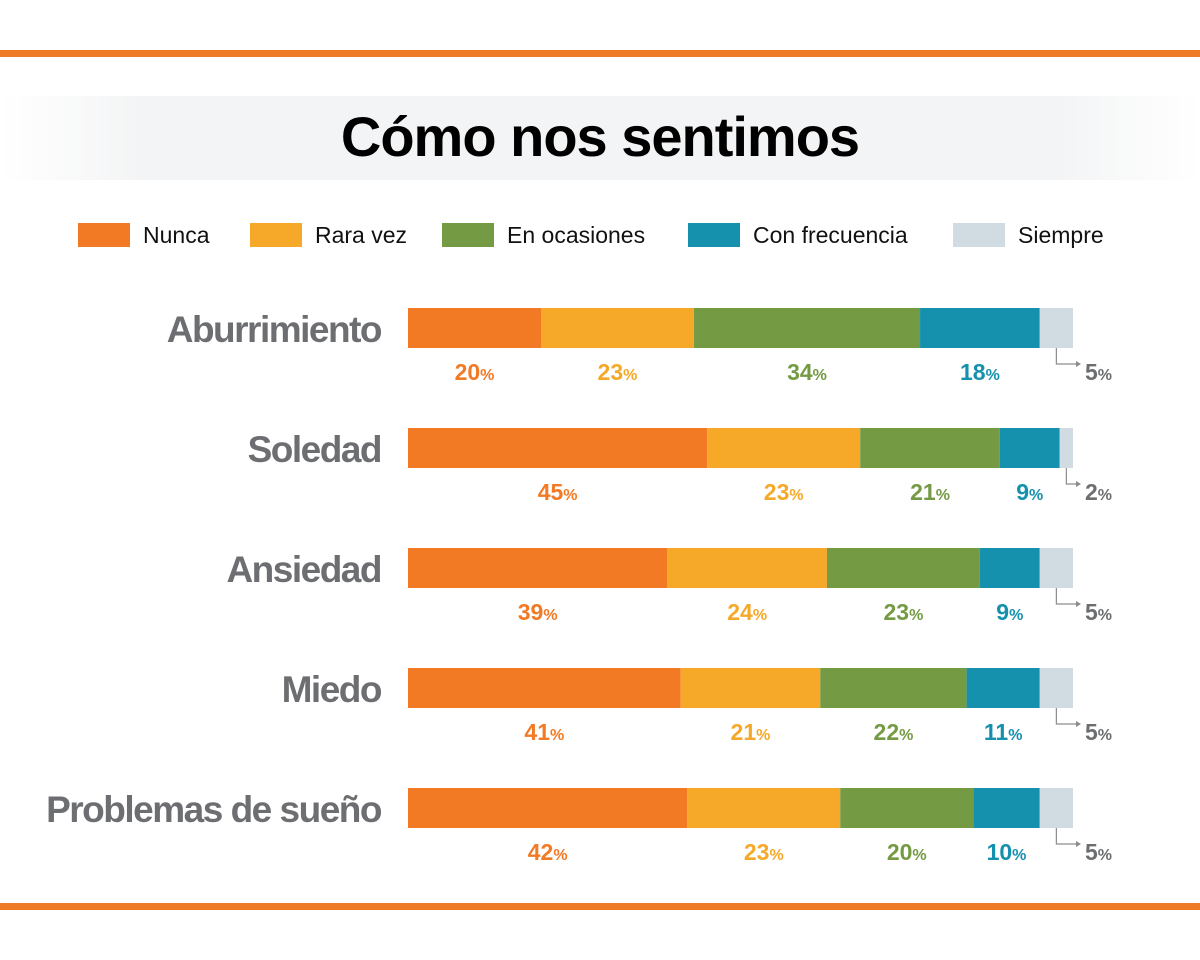 The height and width of the screenshot is (960, 1200). Describe the element at coordinates (361, 234) in the screenshot. I see `legend-label: Rara vez` at that location.